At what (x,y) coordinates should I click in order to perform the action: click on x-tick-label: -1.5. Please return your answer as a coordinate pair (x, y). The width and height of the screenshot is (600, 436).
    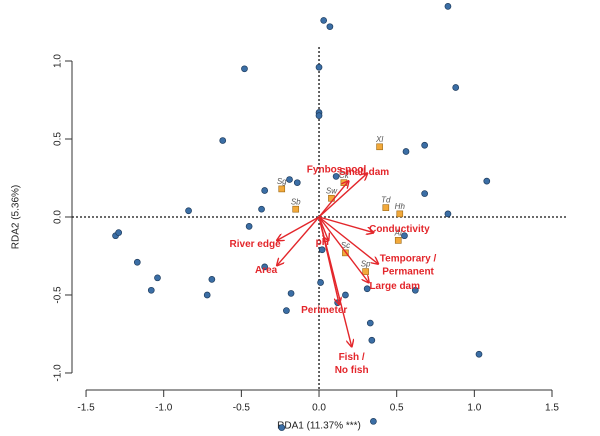
    Looking at the image, I should click on (86, 408).